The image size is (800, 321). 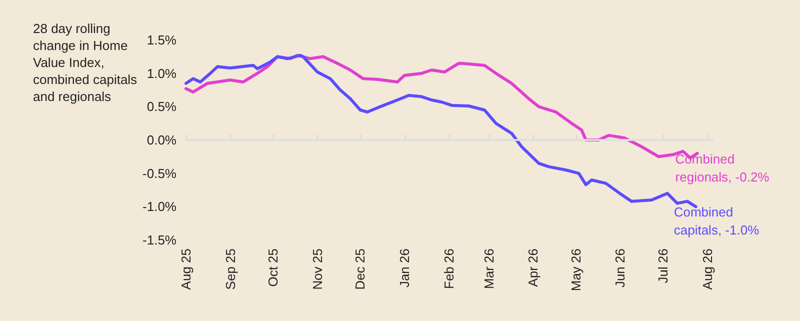 I want to click on x-tick-label: Aug 26, so click(x=707, y=269).